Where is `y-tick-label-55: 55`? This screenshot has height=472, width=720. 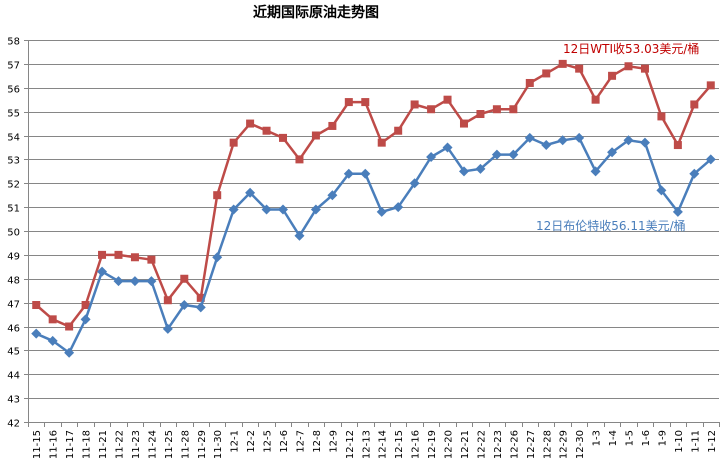 y-tick-label-55: 55 is located at coordinates (13, 114).